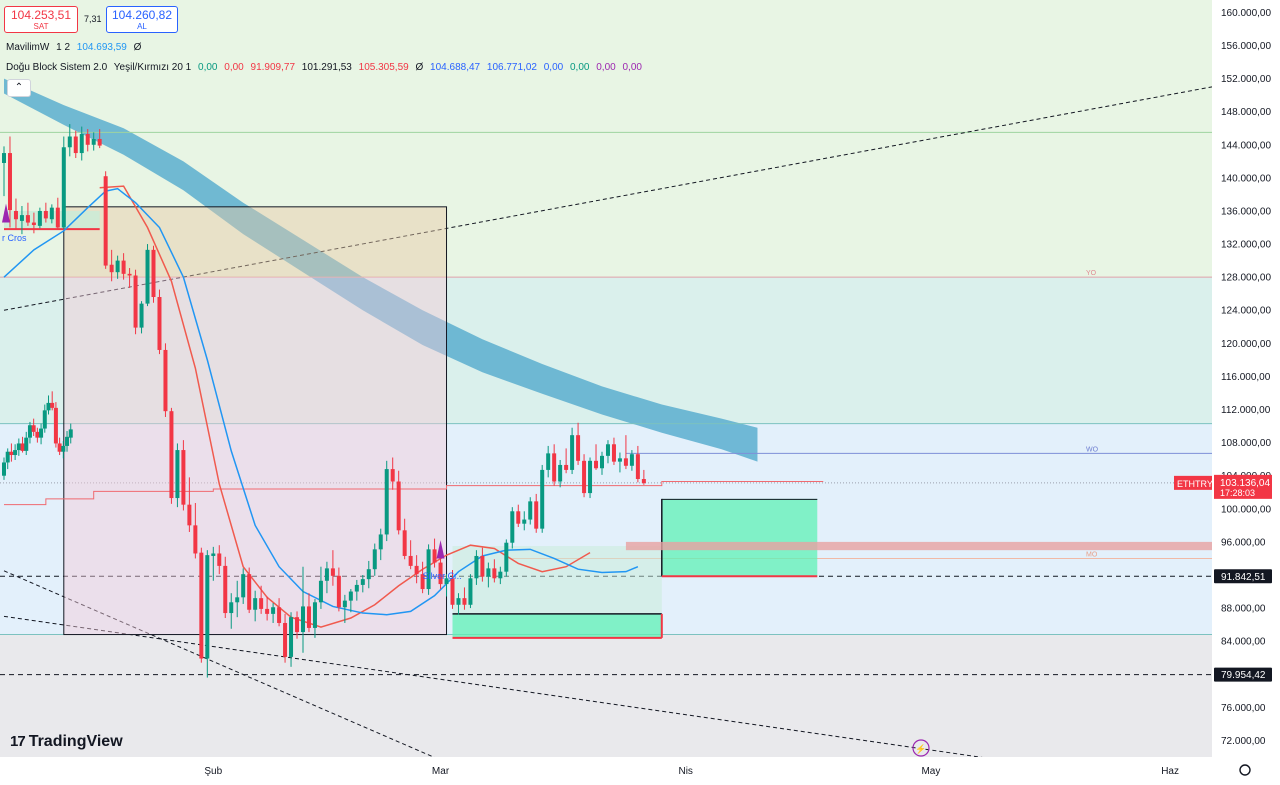  I want to click on chevron-up-icon: ⌃, so click(19, 87).